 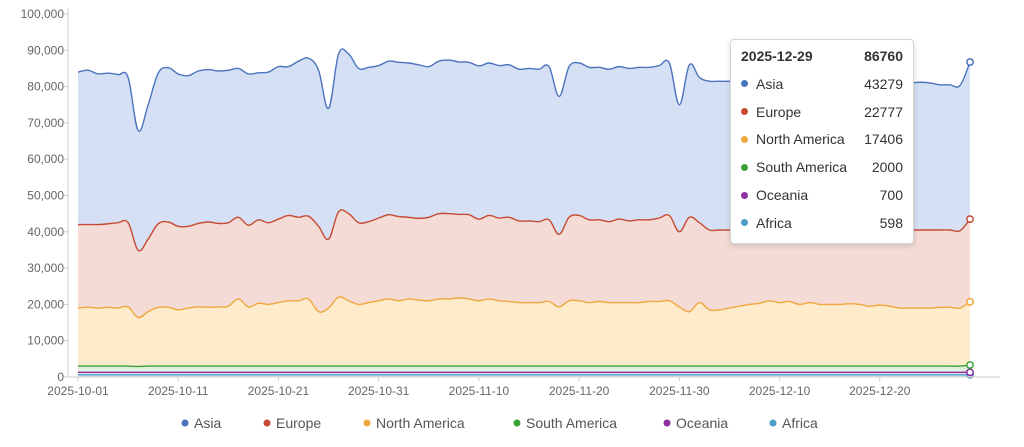 What do you see at coordinates (45, 268) in the screenshot?
I see `y-tick-label: 30,000` at bounding box center [45, 268].